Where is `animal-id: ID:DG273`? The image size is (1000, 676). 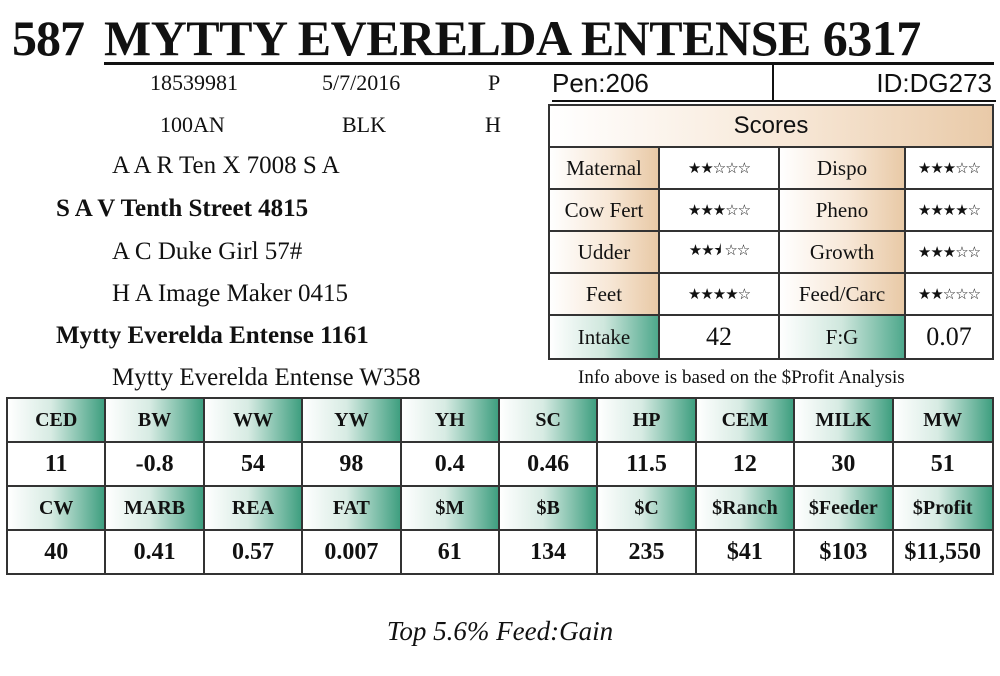 animal-id: ID:DG273 is located at coordinates (934, 83).